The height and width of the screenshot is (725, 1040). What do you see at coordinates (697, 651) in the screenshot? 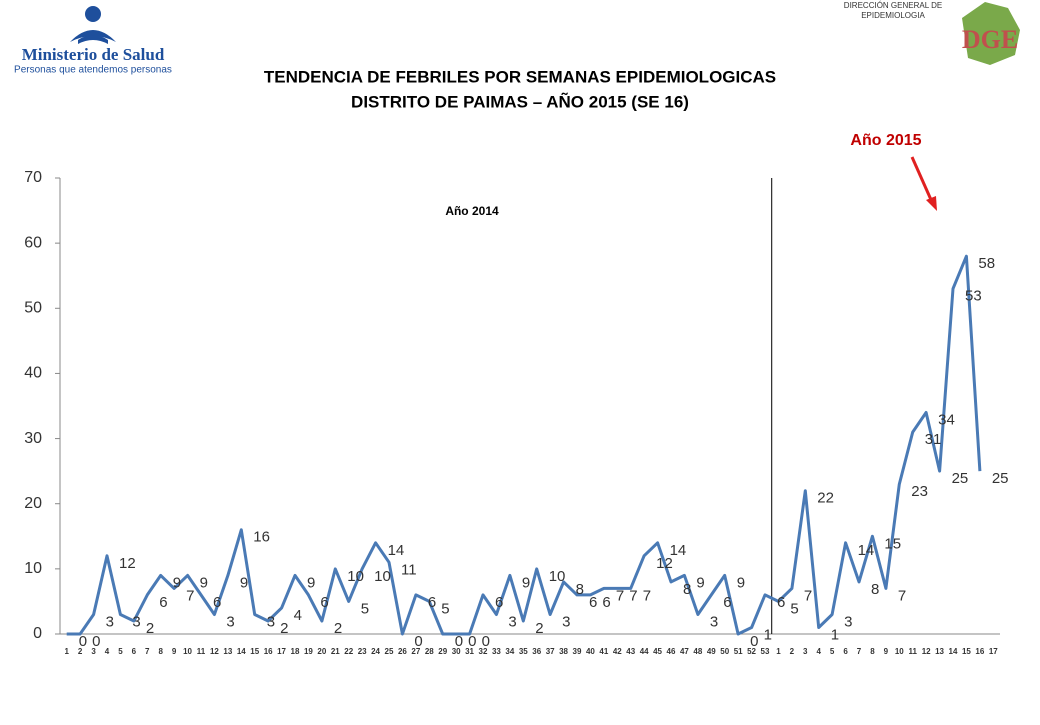
I see `x-tick-label: 48` at bounding box center [697, 651].